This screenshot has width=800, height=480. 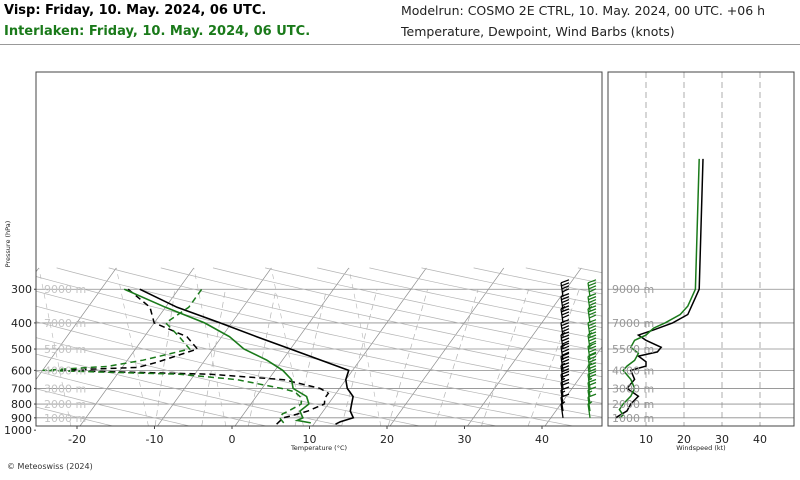 I want to click on windspeed-altitude-label: 7000 m, so click(x=633, y=323).